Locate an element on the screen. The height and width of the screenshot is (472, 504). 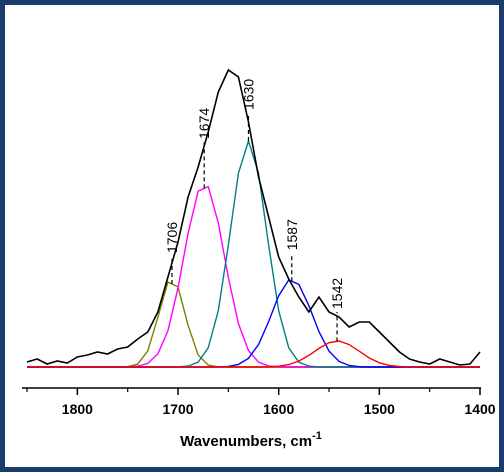
x-tick-label: 1400 is located at coordinates (479, 409).